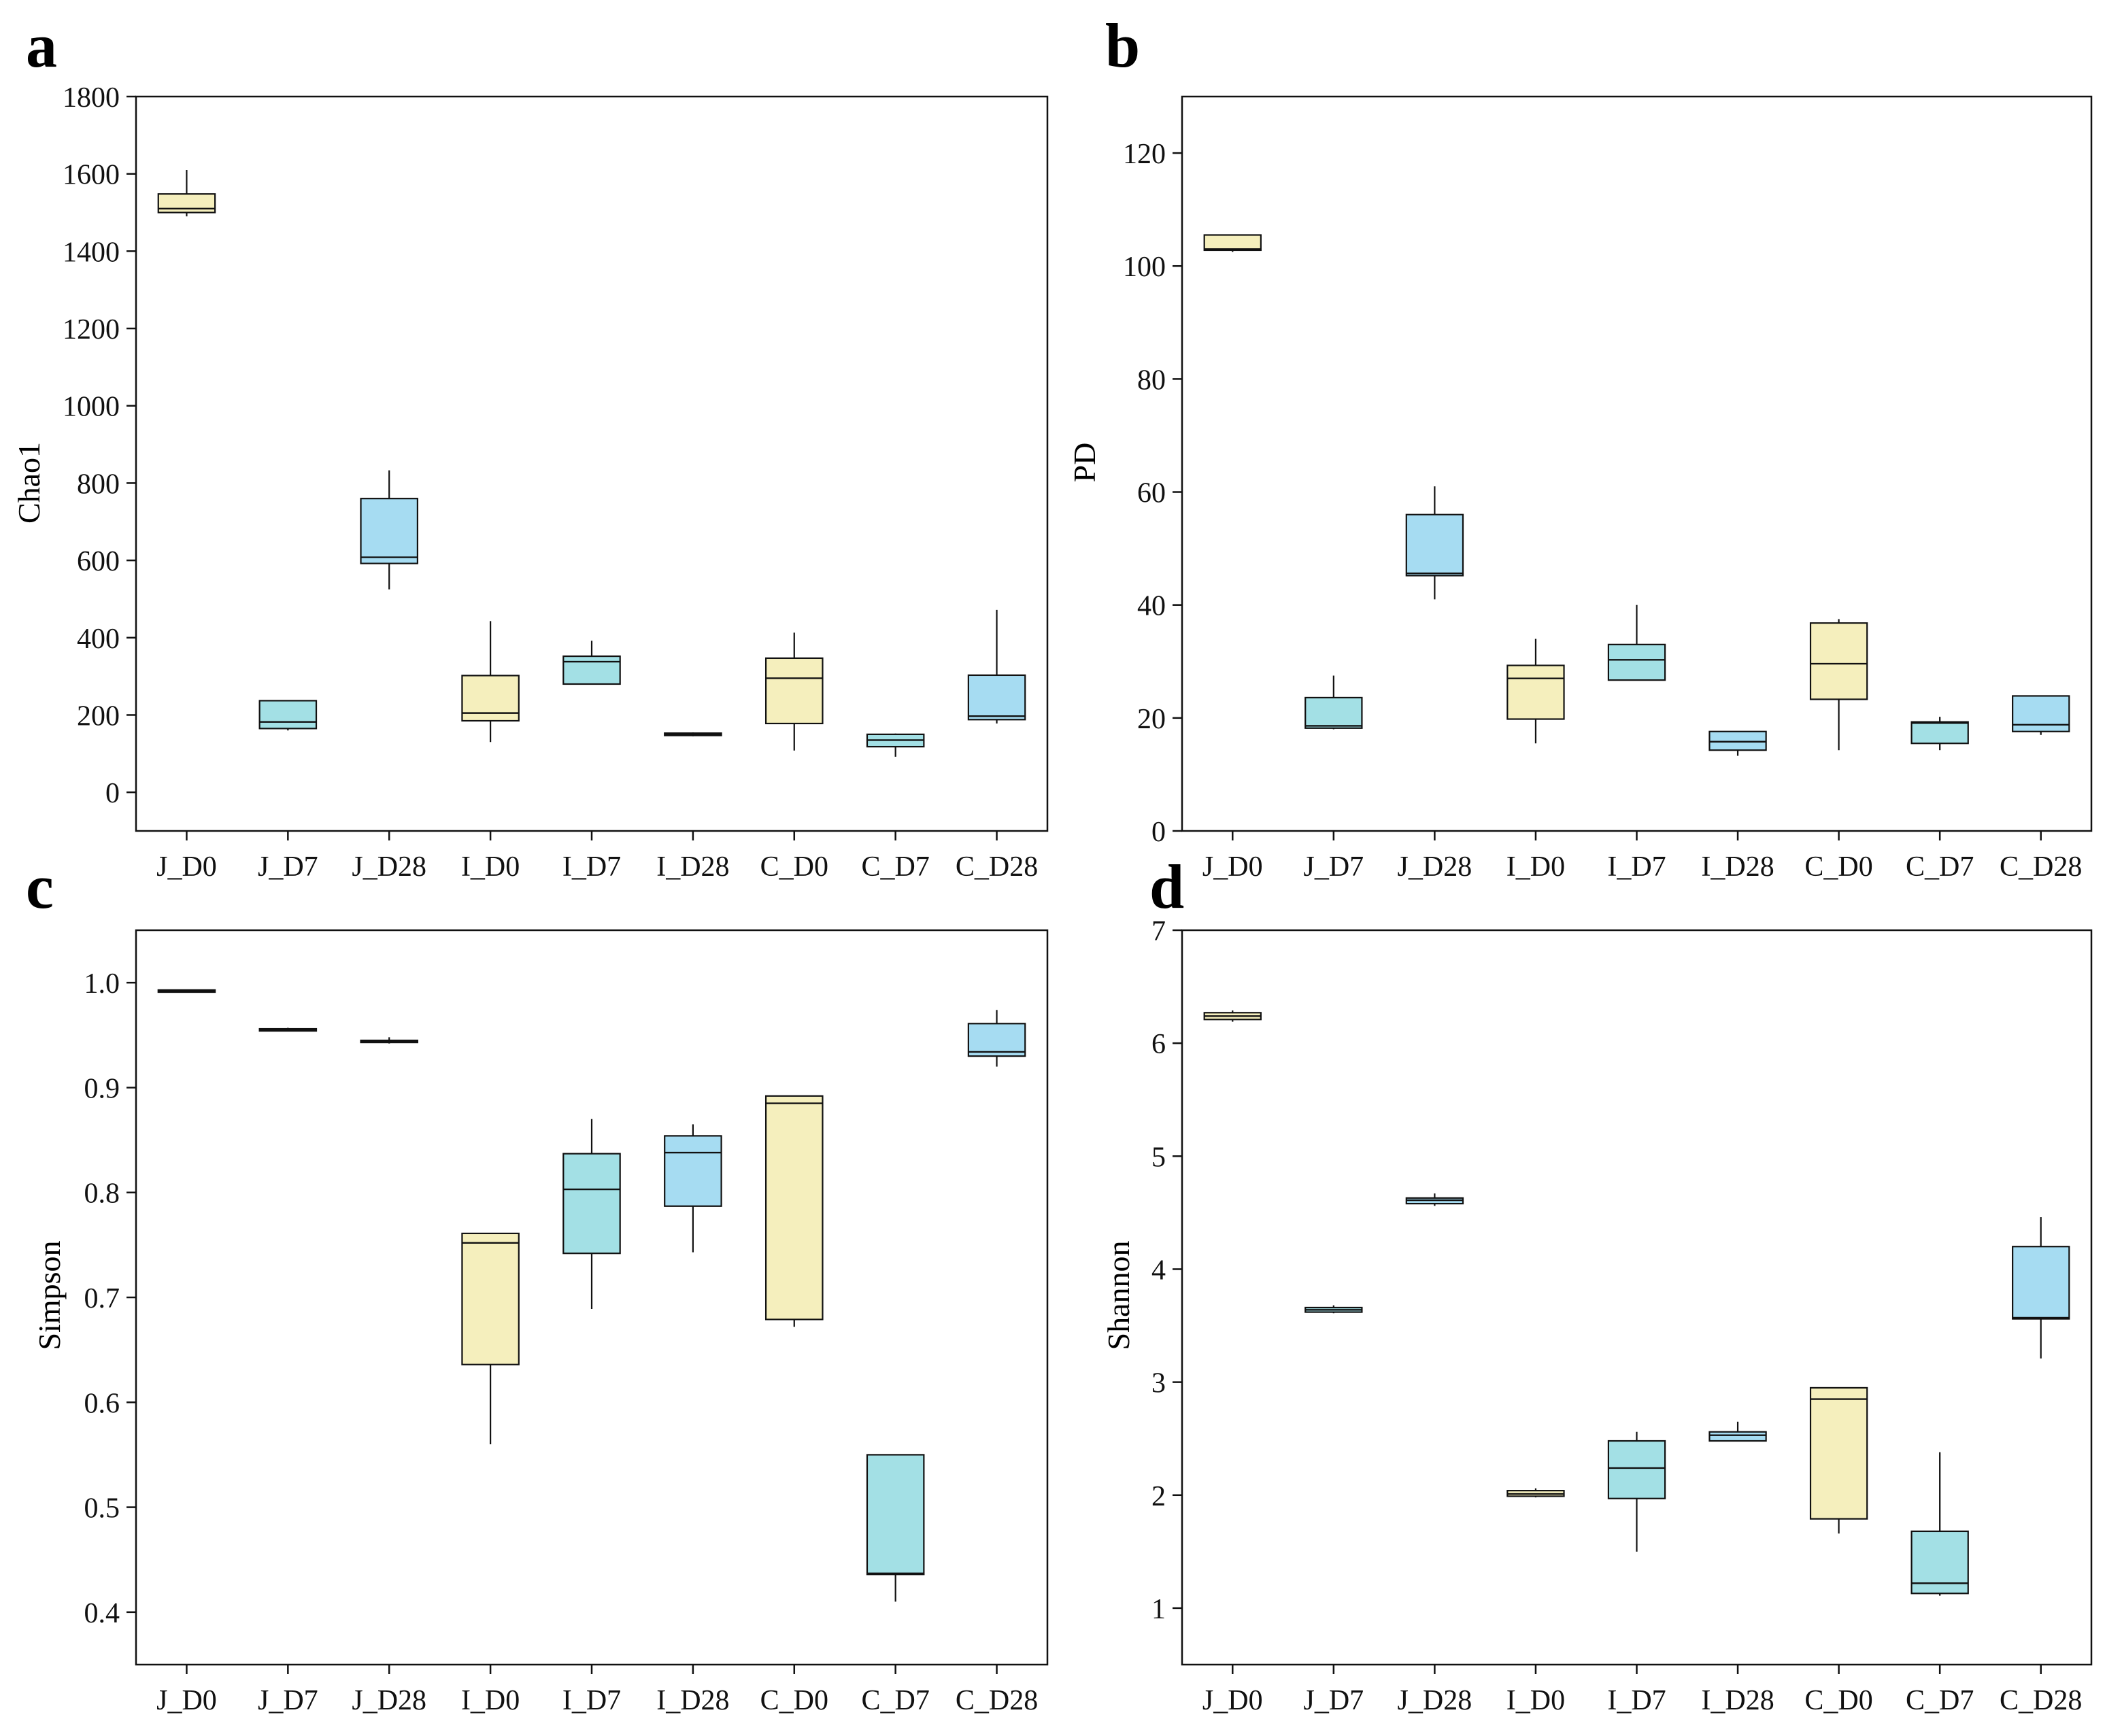 The height and width of the screenshot is (1736, 2122). Describe the element at coordinates (2041, 1700) in the screenshot. I see `panel-d-xtick-label: C_D28` at that location.